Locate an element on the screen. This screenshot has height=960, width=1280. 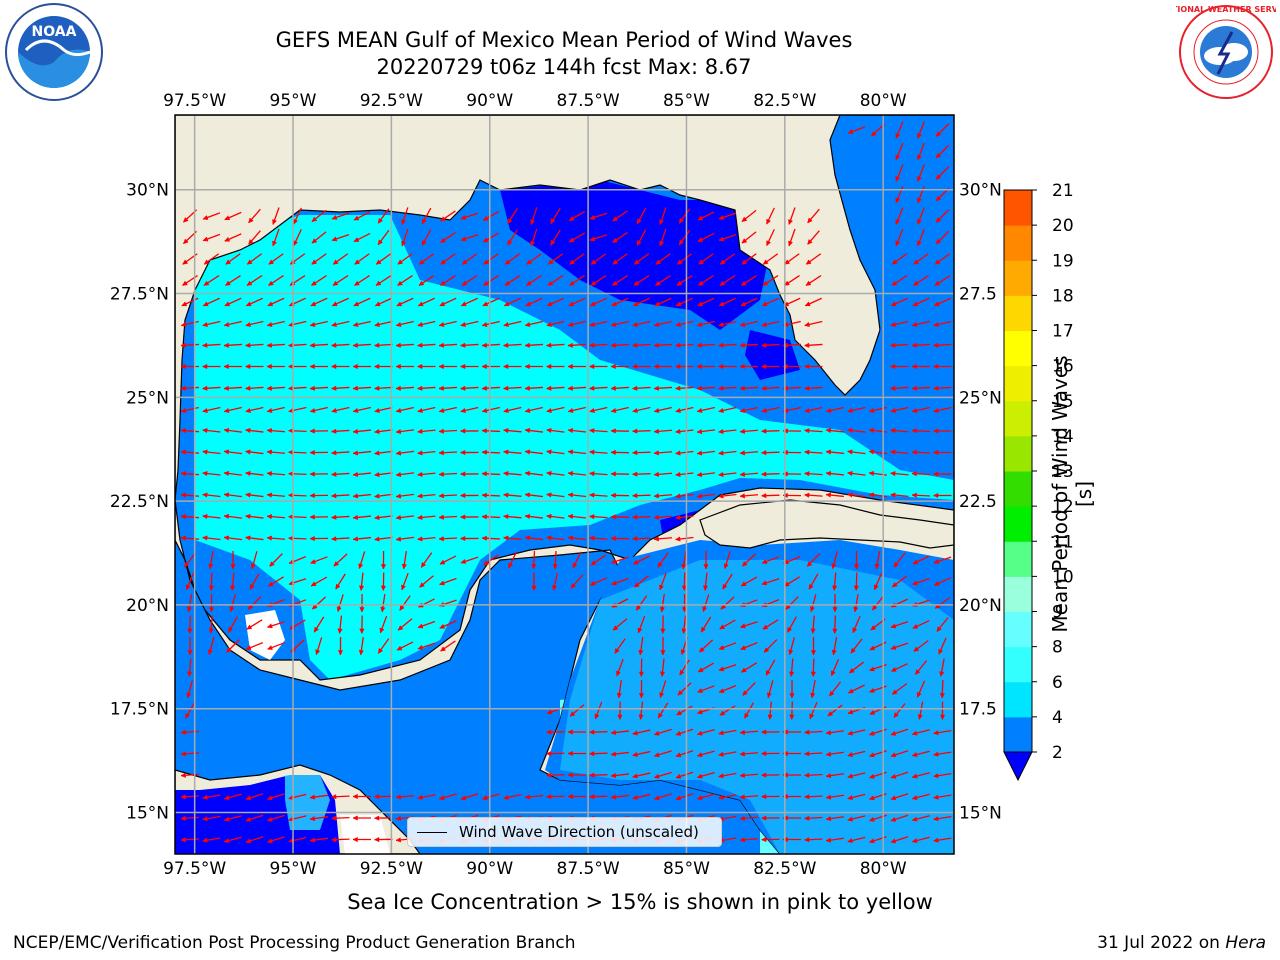
lon-tick-label-top: 95°W is located at coordinates (293, 101).